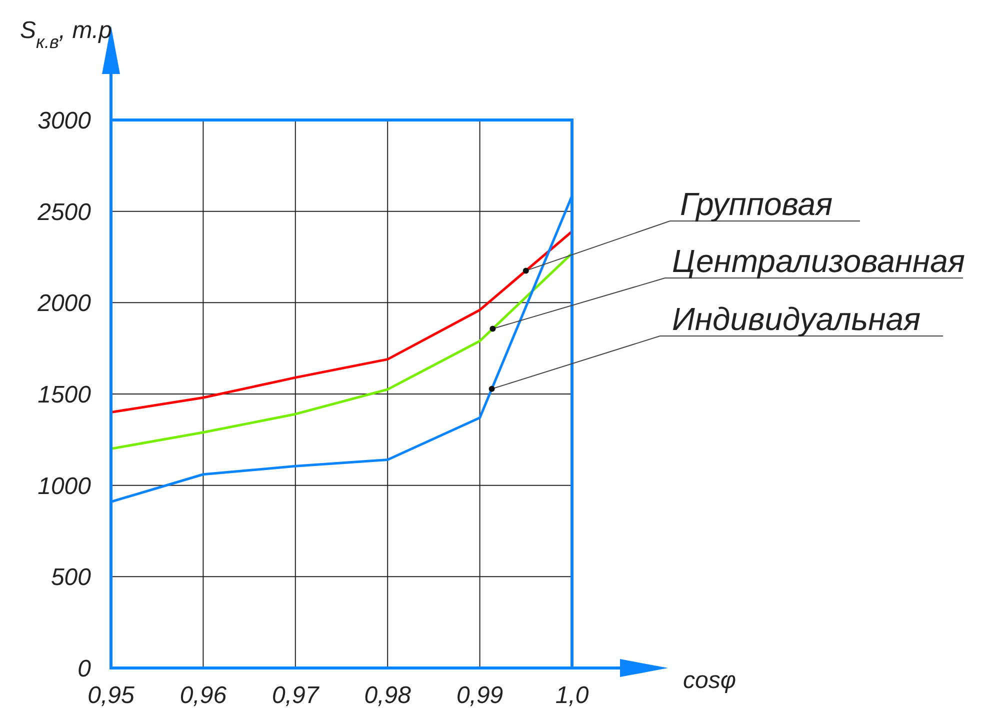  I want to click on x-tick-label: 0,99, so click(480, 696).